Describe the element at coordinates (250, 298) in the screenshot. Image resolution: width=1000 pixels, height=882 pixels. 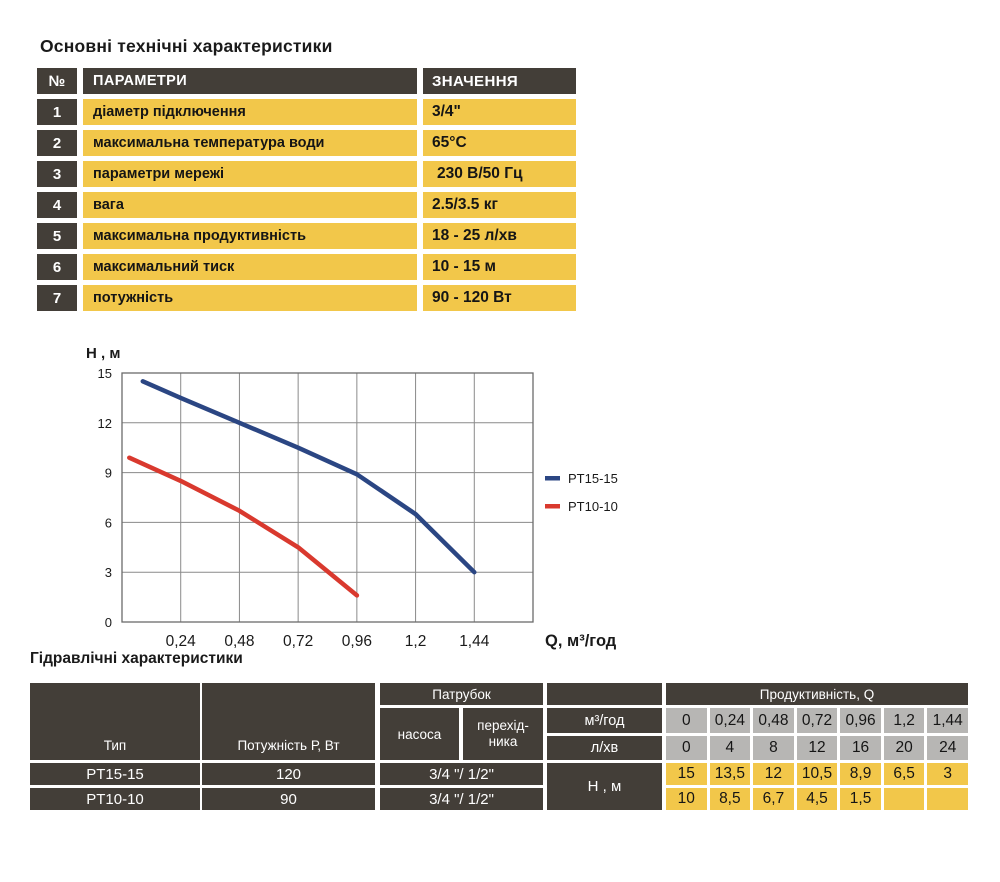
I see `spec-row-param: потужність` at that location.